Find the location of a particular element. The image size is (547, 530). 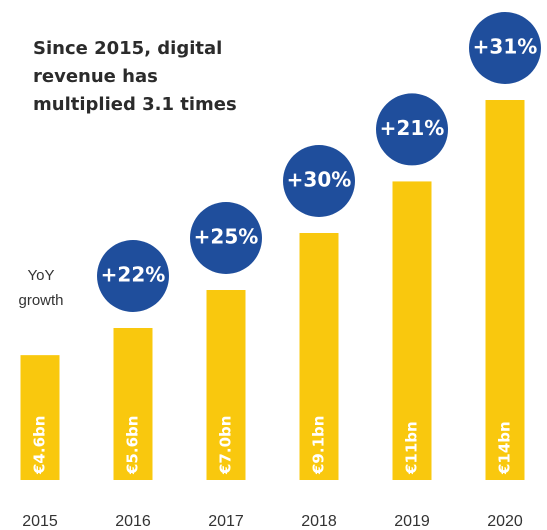

value-label: €9.1bn is located at coordinates (319, 445).